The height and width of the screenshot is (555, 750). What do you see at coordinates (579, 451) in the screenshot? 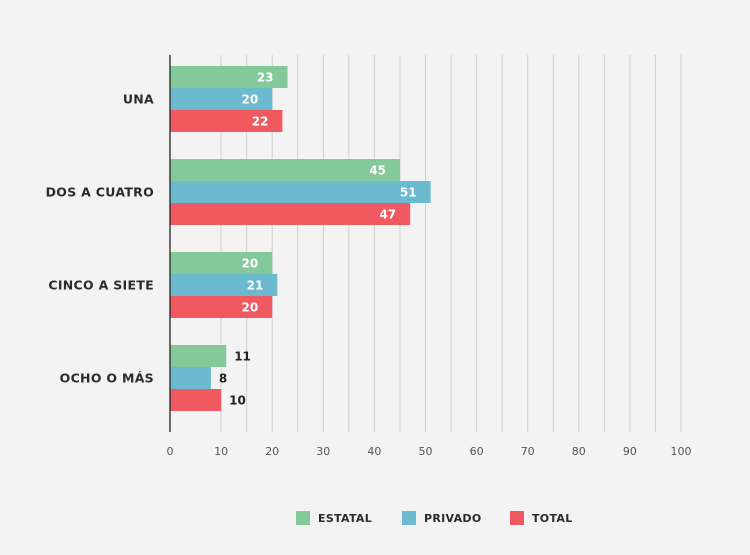
I see `x-tick-label: 80` at bounding box center [579, 451].